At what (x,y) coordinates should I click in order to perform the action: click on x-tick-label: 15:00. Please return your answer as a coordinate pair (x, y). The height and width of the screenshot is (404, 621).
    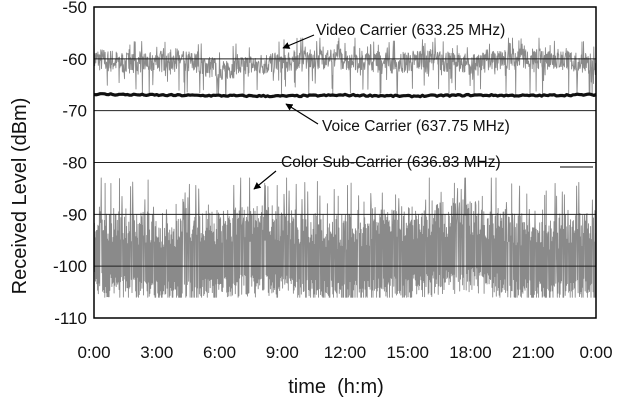
    Looking at the image, I should click on (407, 352).